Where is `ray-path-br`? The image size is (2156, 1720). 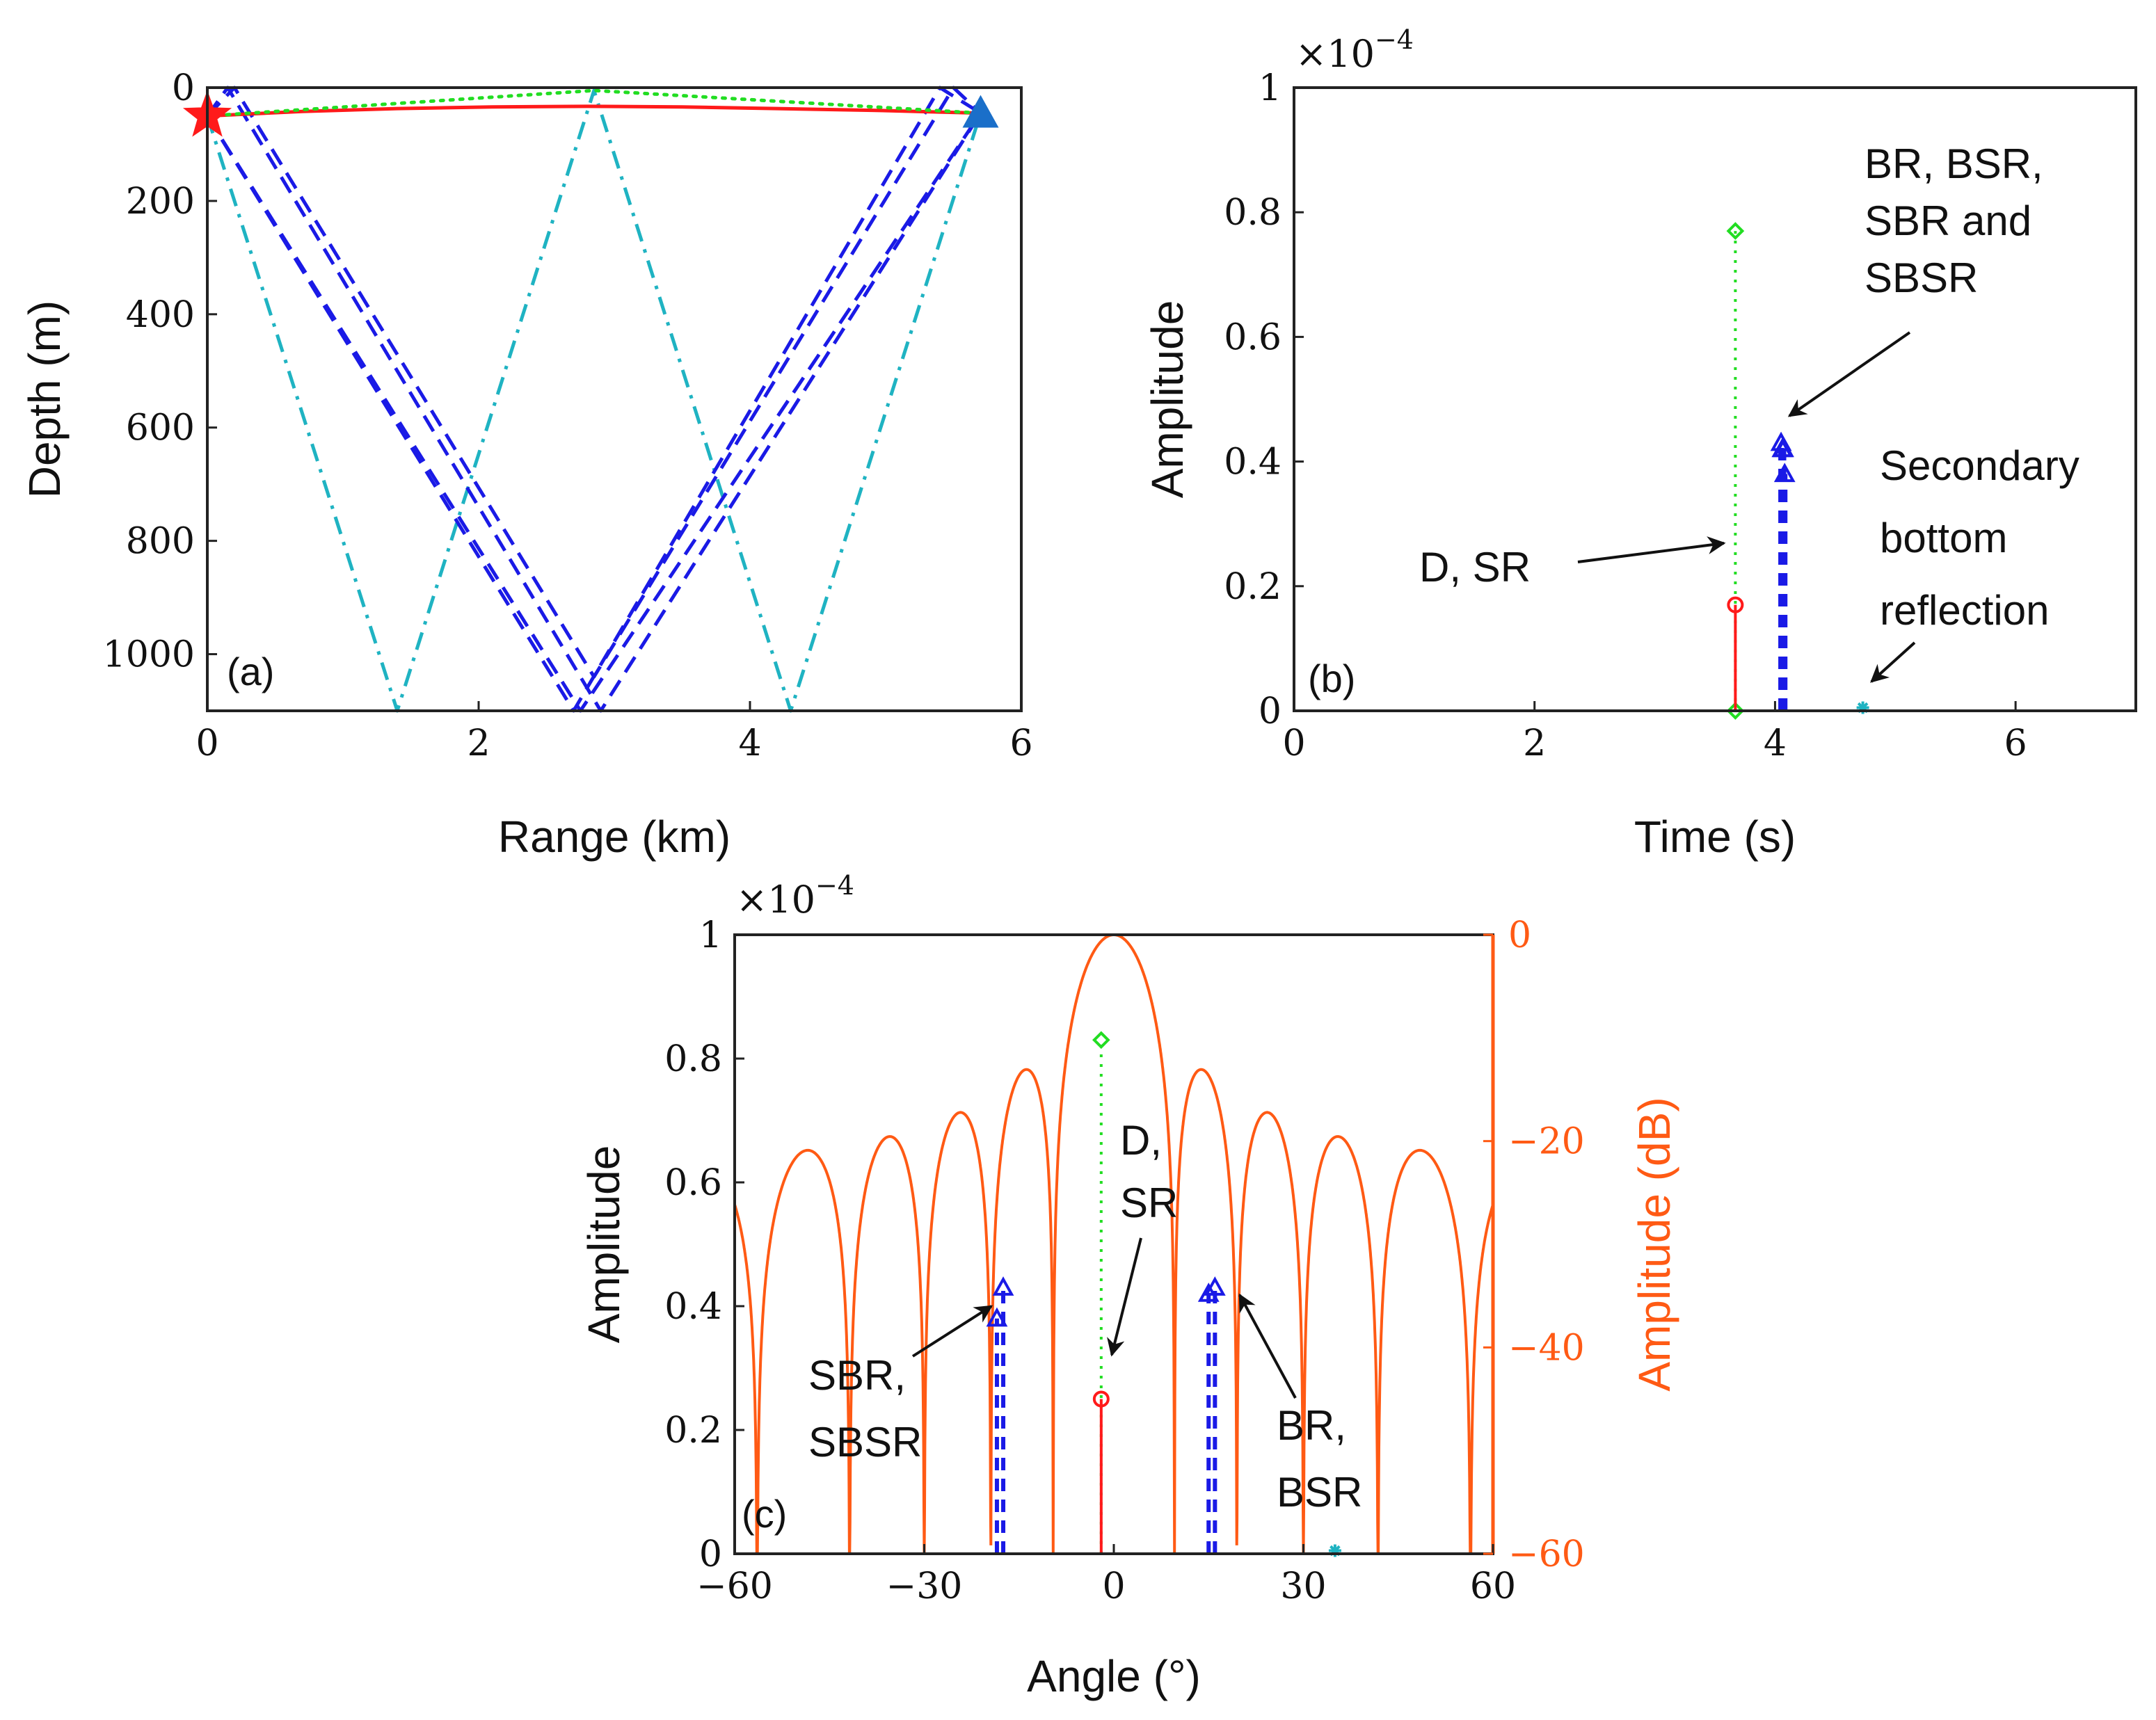 ray-path-br is located at coordinates (593, 412).